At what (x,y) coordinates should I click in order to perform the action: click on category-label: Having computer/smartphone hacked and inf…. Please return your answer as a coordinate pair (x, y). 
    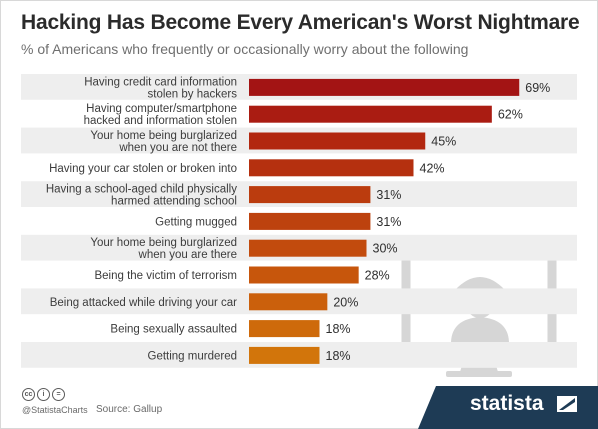
    Looking at the image, I should click on (160, 115).